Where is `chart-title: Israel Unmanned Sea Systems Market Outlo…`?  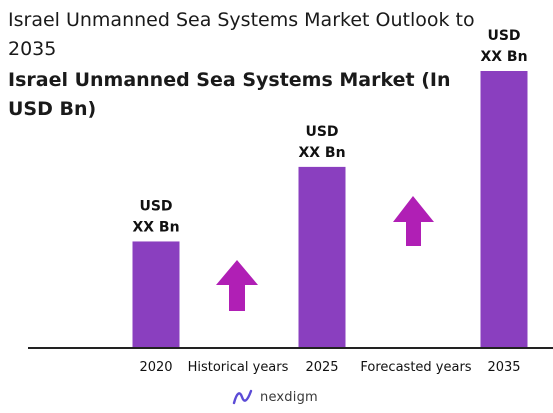
chart-title: Israel Unmanned Sea Systems Market Outlo… is located at coordinates (241, 34).